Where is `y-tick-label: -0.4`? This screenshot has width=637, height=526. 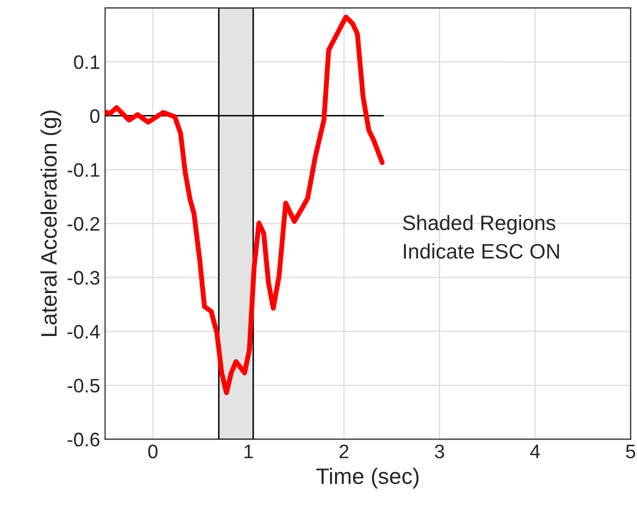 y-tick-label: -0.4 is located at coordinates (84, 331).